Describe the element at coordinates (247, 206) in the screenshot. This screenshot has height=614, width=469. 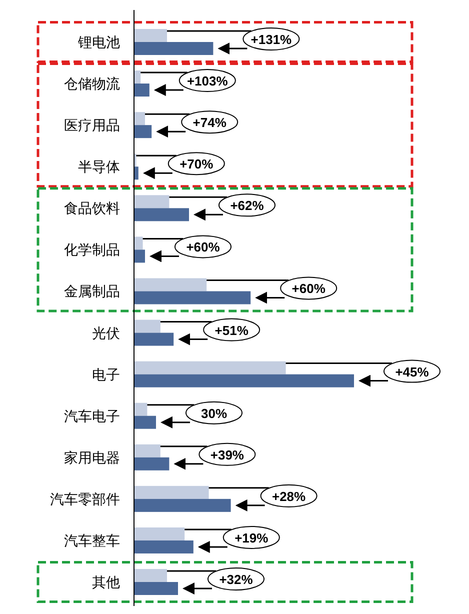
I see `annotation: +62%` at that location.